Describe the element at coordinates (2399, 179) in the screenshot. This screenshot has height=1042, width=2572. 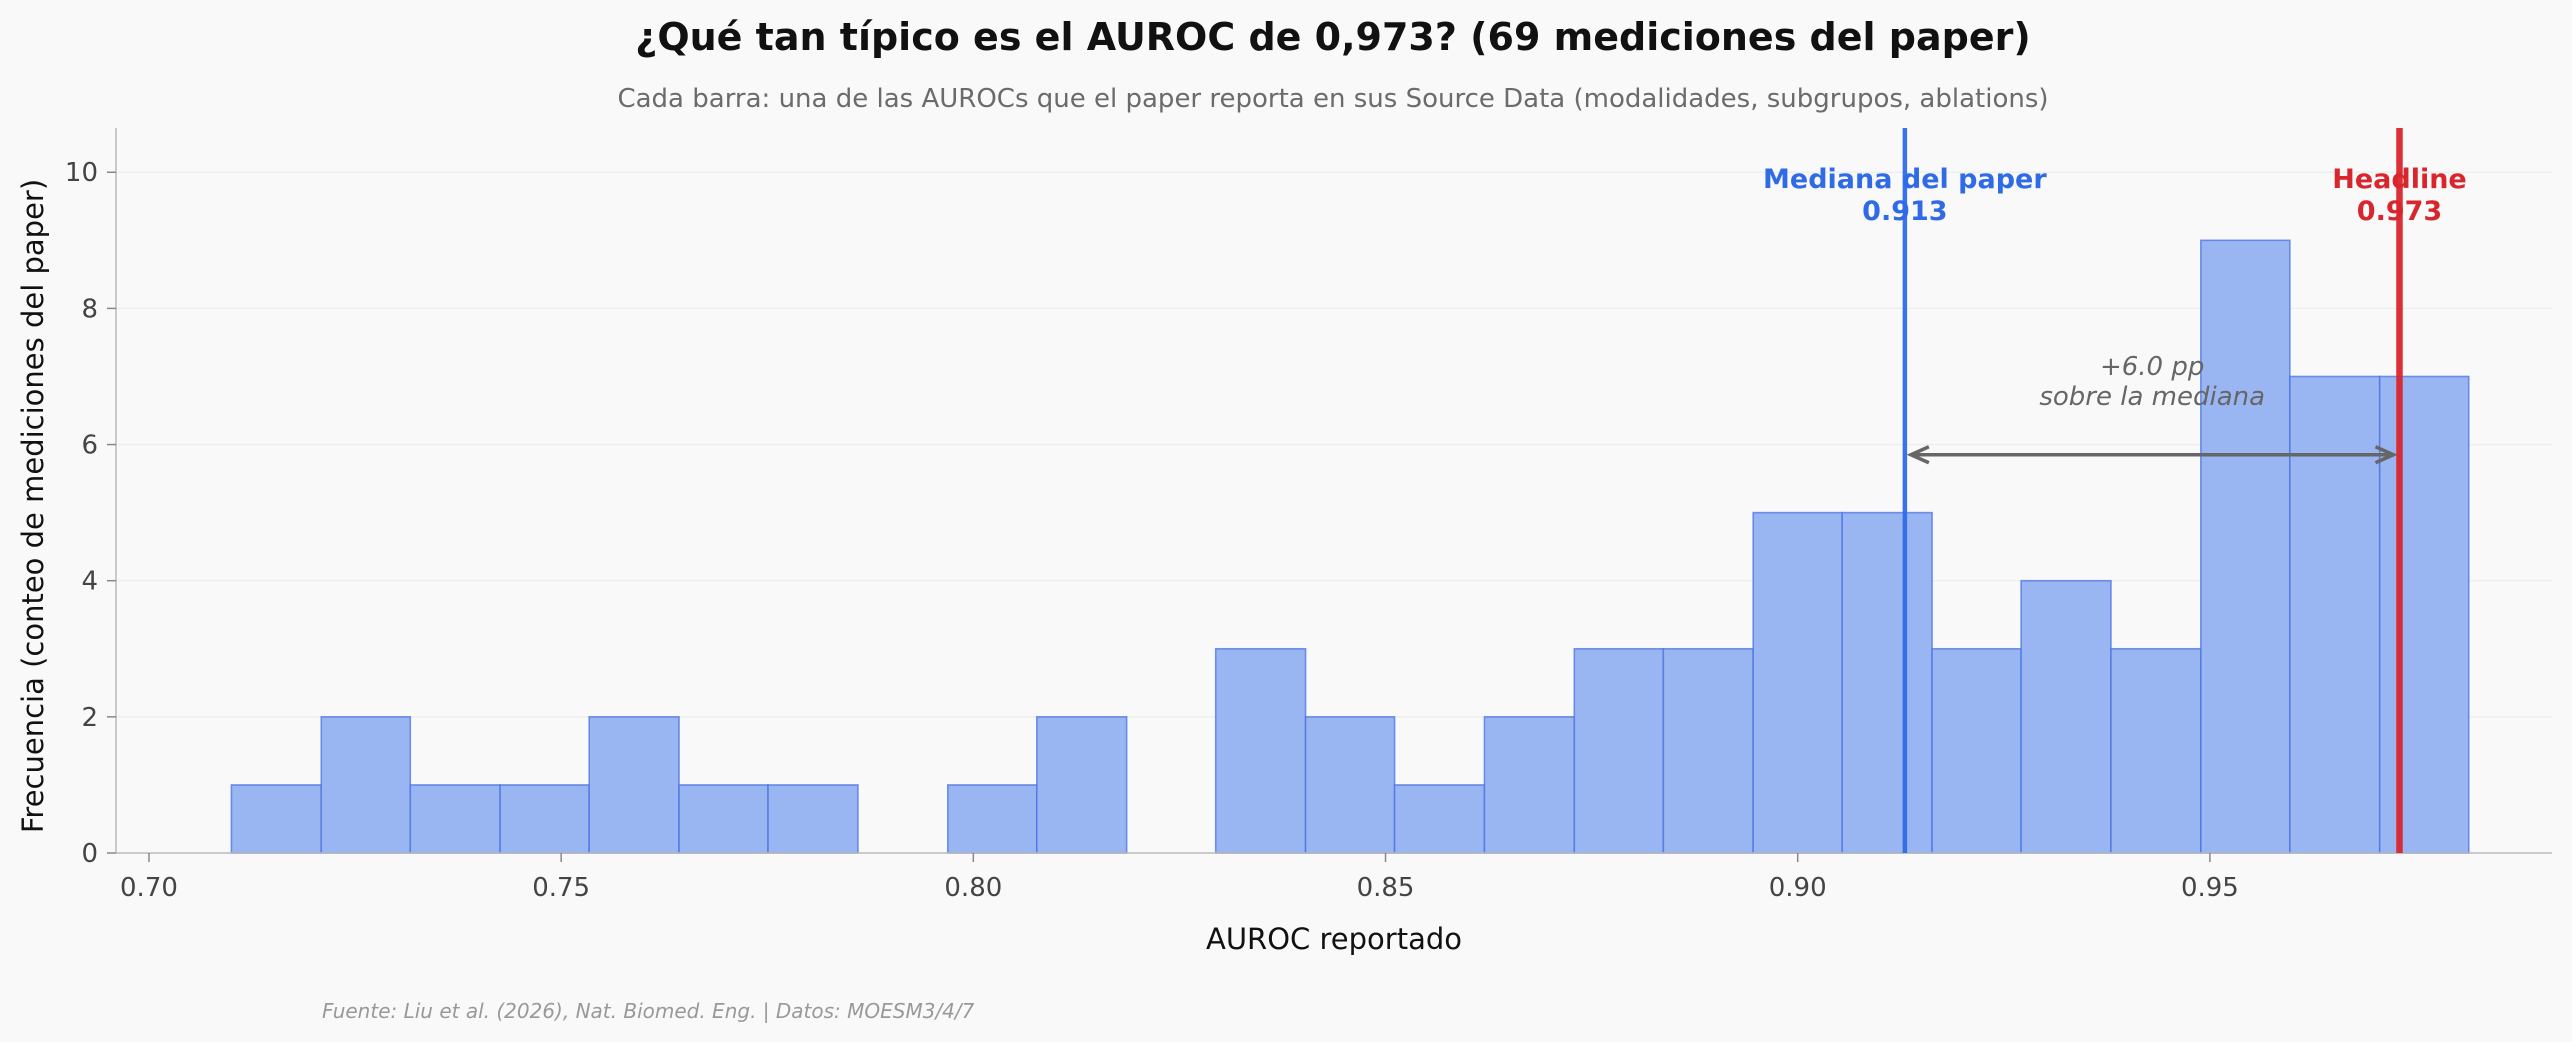
I see `reference-label-headline: Headline` at that location.